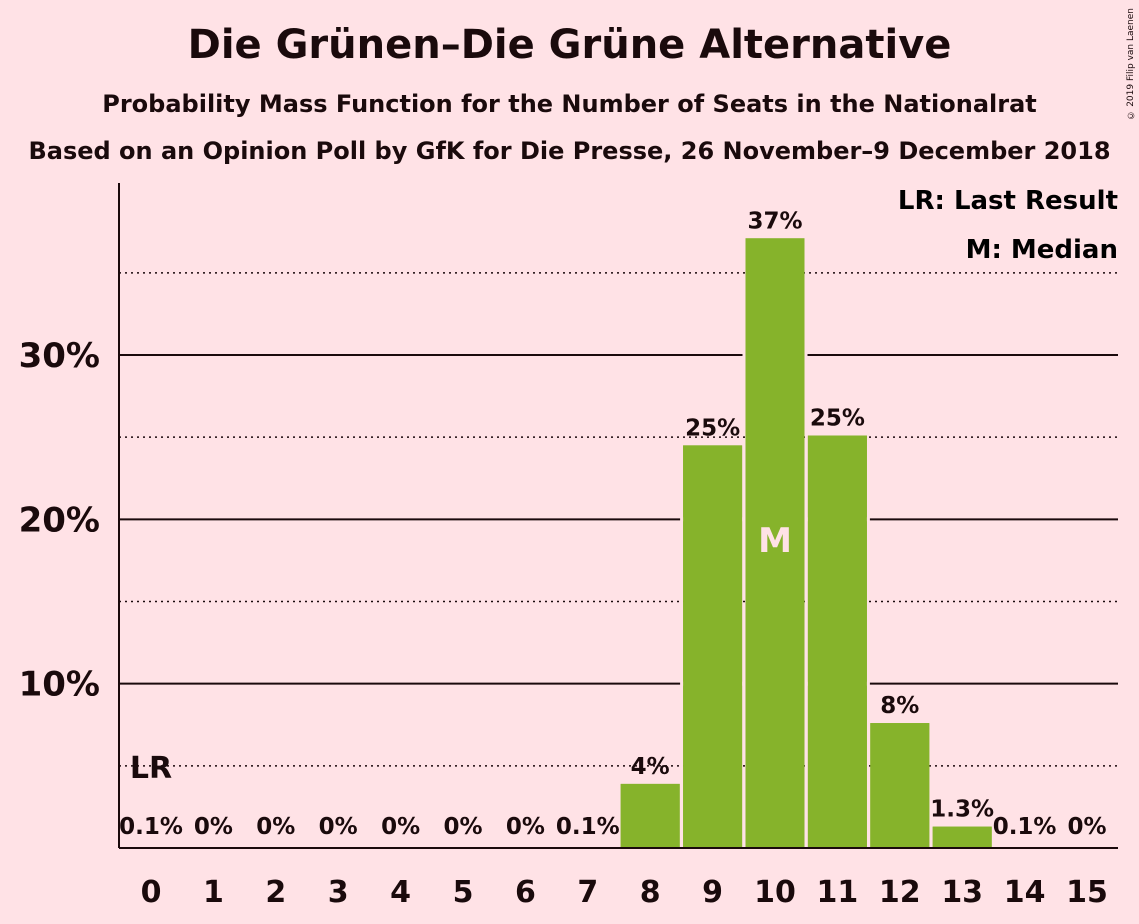 The width and height of the screenshot is (1139, 924). I want to click on y-tick-label: 30%, so click(59, 356).